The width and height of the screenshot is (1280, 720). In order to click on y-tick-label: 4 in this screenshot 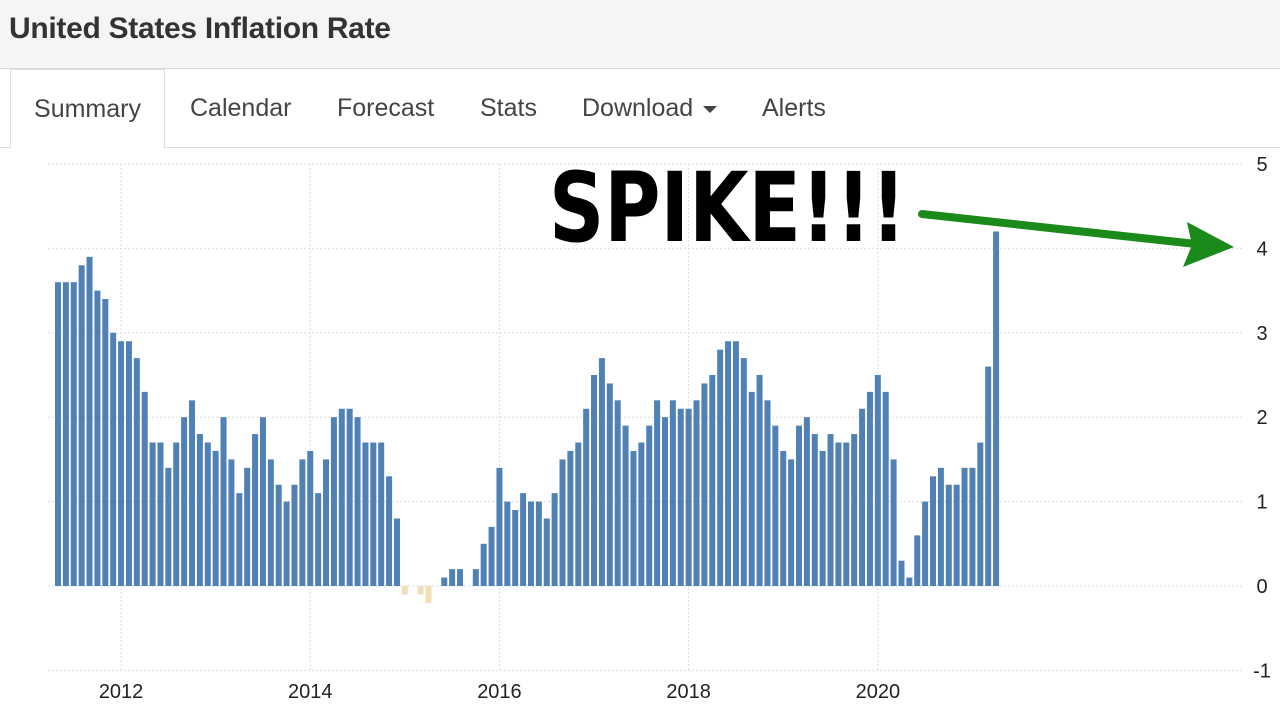, I will do `click(1261, 249)`.